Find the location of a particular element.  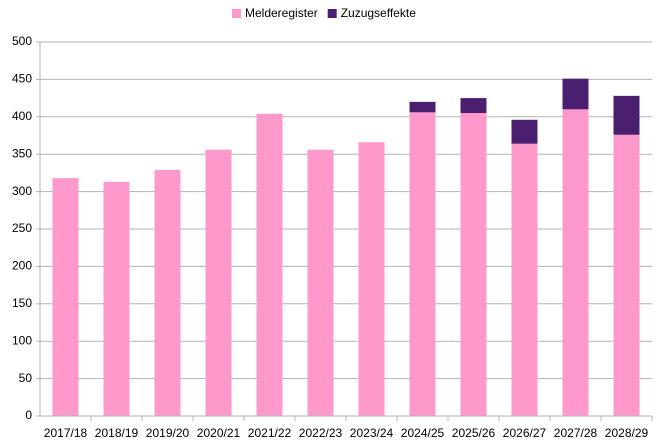

y-tick-label: 300 is located at coordinates (22, 191).